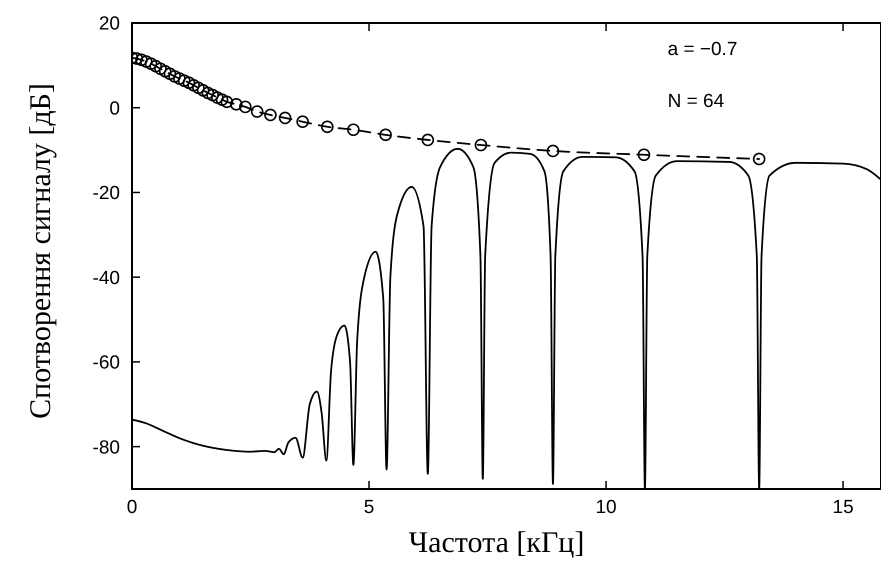 The width and height of the screenshot is (881, 564). What do you see at coordinates (106, 193) in the screenshot?
I see `y-tick-label: -20` at bounding box center [106, 193].